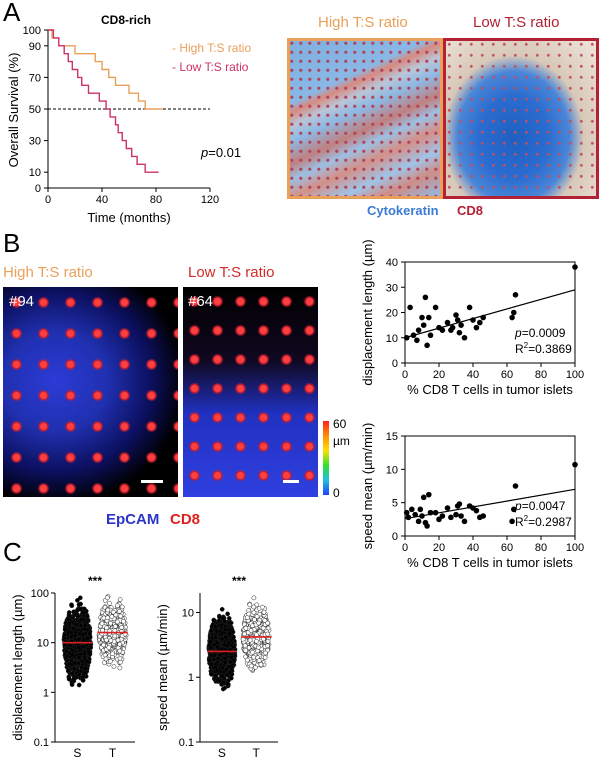  What do you see at coordinates (367, 486) in the screenshot?
I see `scatter-speed-ylabel: speed mean (µm/min)` at bounding box center [367, 486].